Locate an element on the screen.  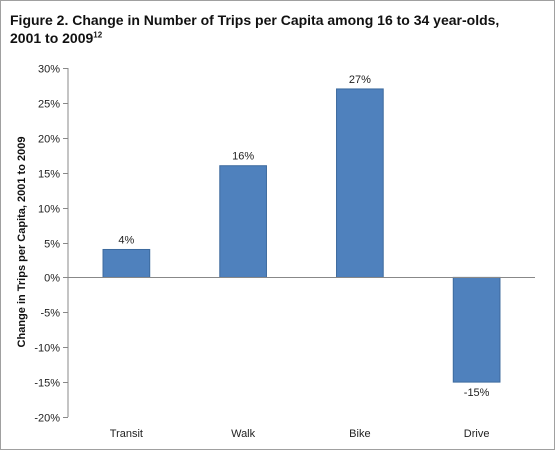
y-tick-label: -5% is located at coordinates (50, 314).